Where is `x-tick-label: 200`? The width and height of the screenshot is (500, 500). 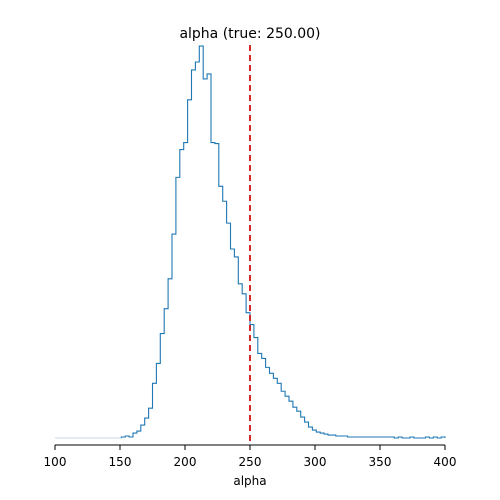 x-tick-label: 200 is located at coordinates (185, 462).